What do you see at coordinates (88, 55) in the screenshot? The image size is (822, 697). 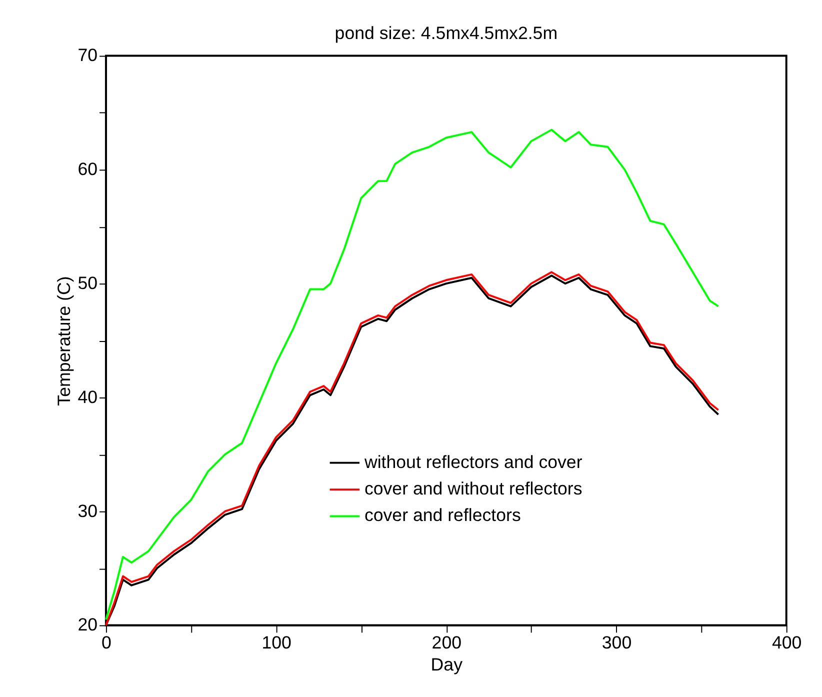 I see `y-tick-label: 70` at bounding box center [88, 55].